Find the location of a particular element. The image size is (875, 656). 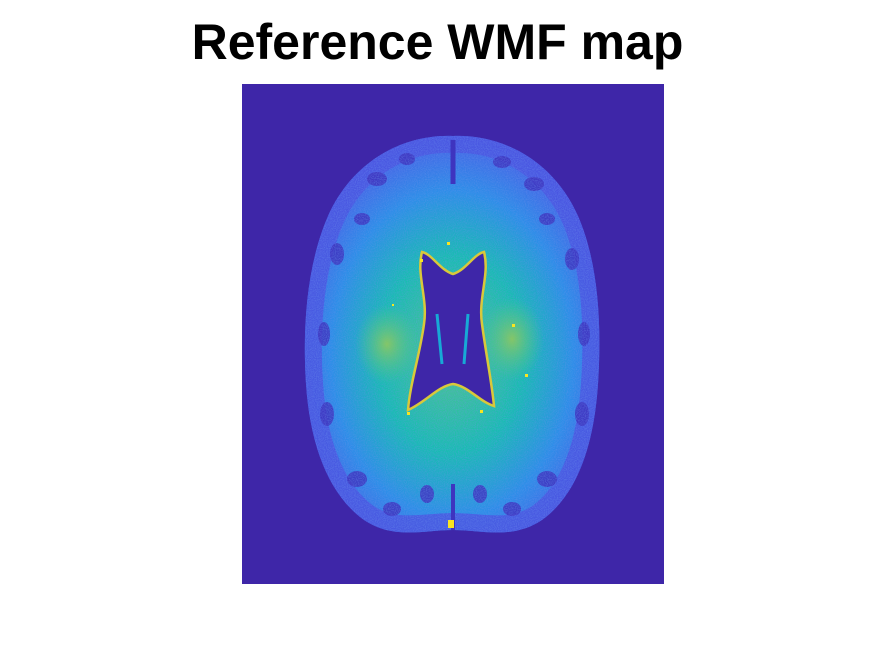

ventricles is located at coordinates (451, 331).